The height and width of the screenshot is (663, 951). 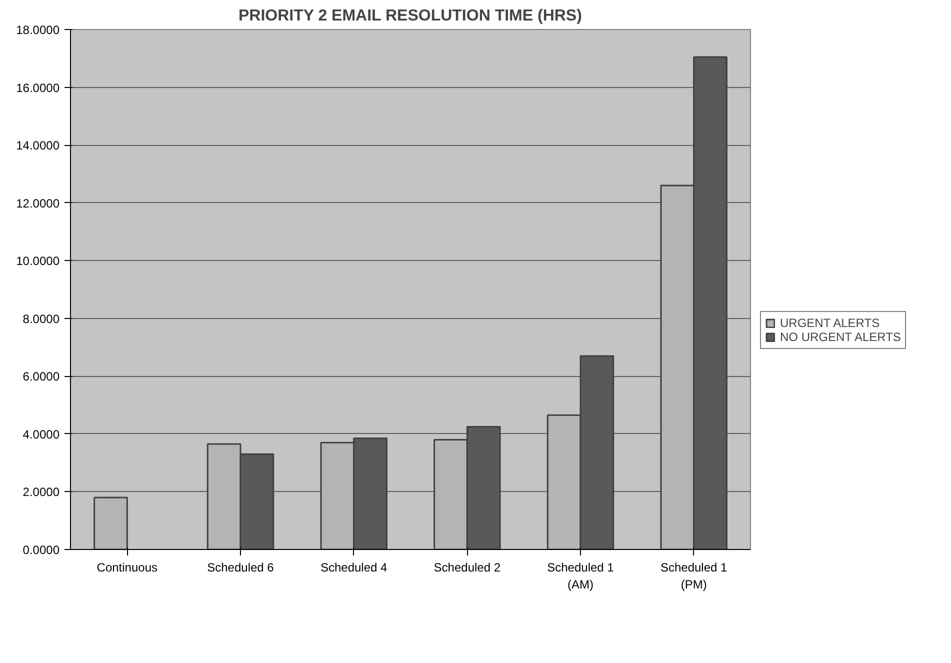 What do you see at coordinates (38, 203) in the screenshot?
I see `y-tick-label: 12.0000` at bounding box center [38, 203].